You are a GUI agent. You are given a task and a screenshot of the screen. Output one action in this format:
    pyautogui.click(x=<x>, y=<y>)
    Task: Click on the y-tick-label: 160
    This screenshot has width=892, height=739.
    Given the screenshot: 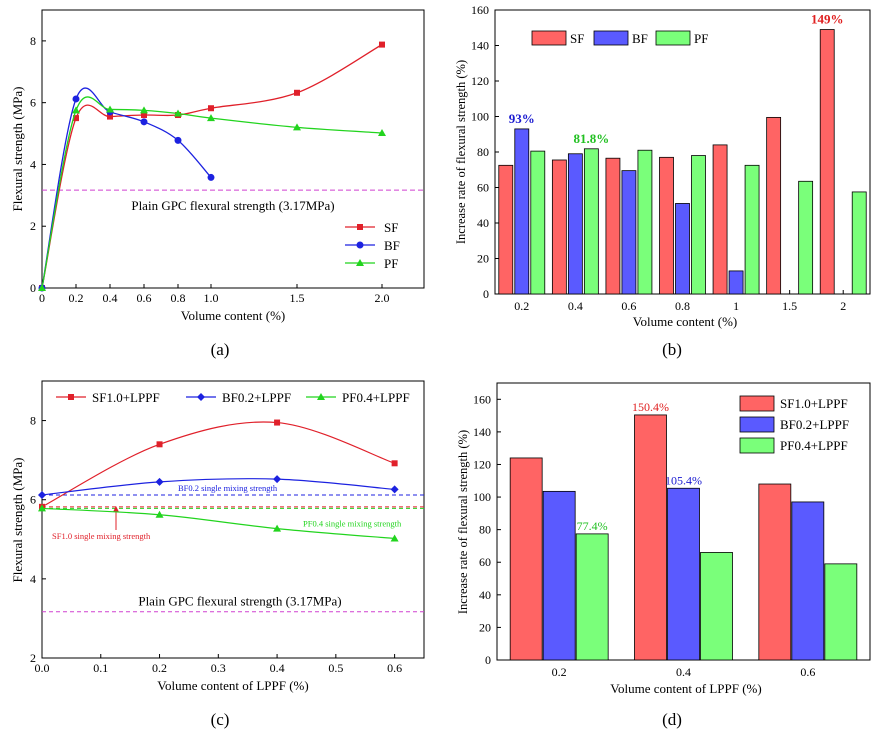 What is the action you would take?
    pyautogui.click(x=482, y=399)
    